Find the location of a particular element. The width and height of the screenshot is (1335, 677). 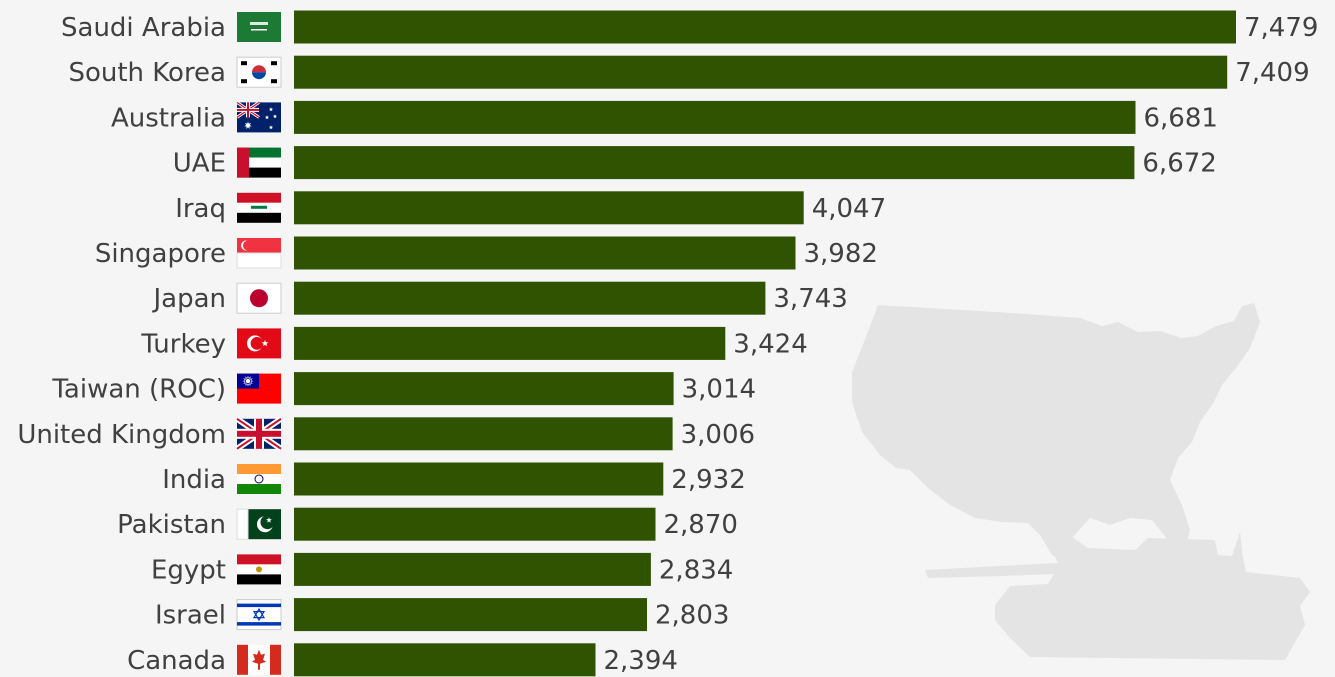

value-label: 2,803 is located at coordinates (692, 616).